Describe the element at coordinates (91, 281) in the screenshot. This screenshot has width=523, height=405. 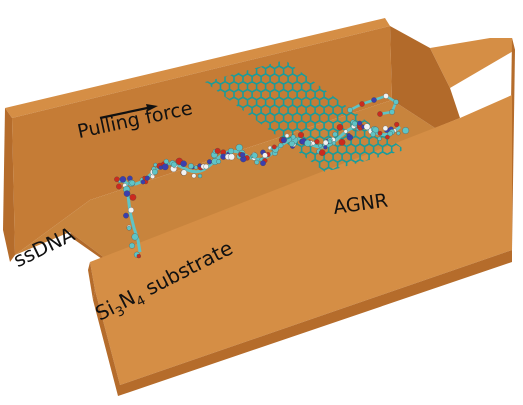
I see `front-block-edge` at that location.